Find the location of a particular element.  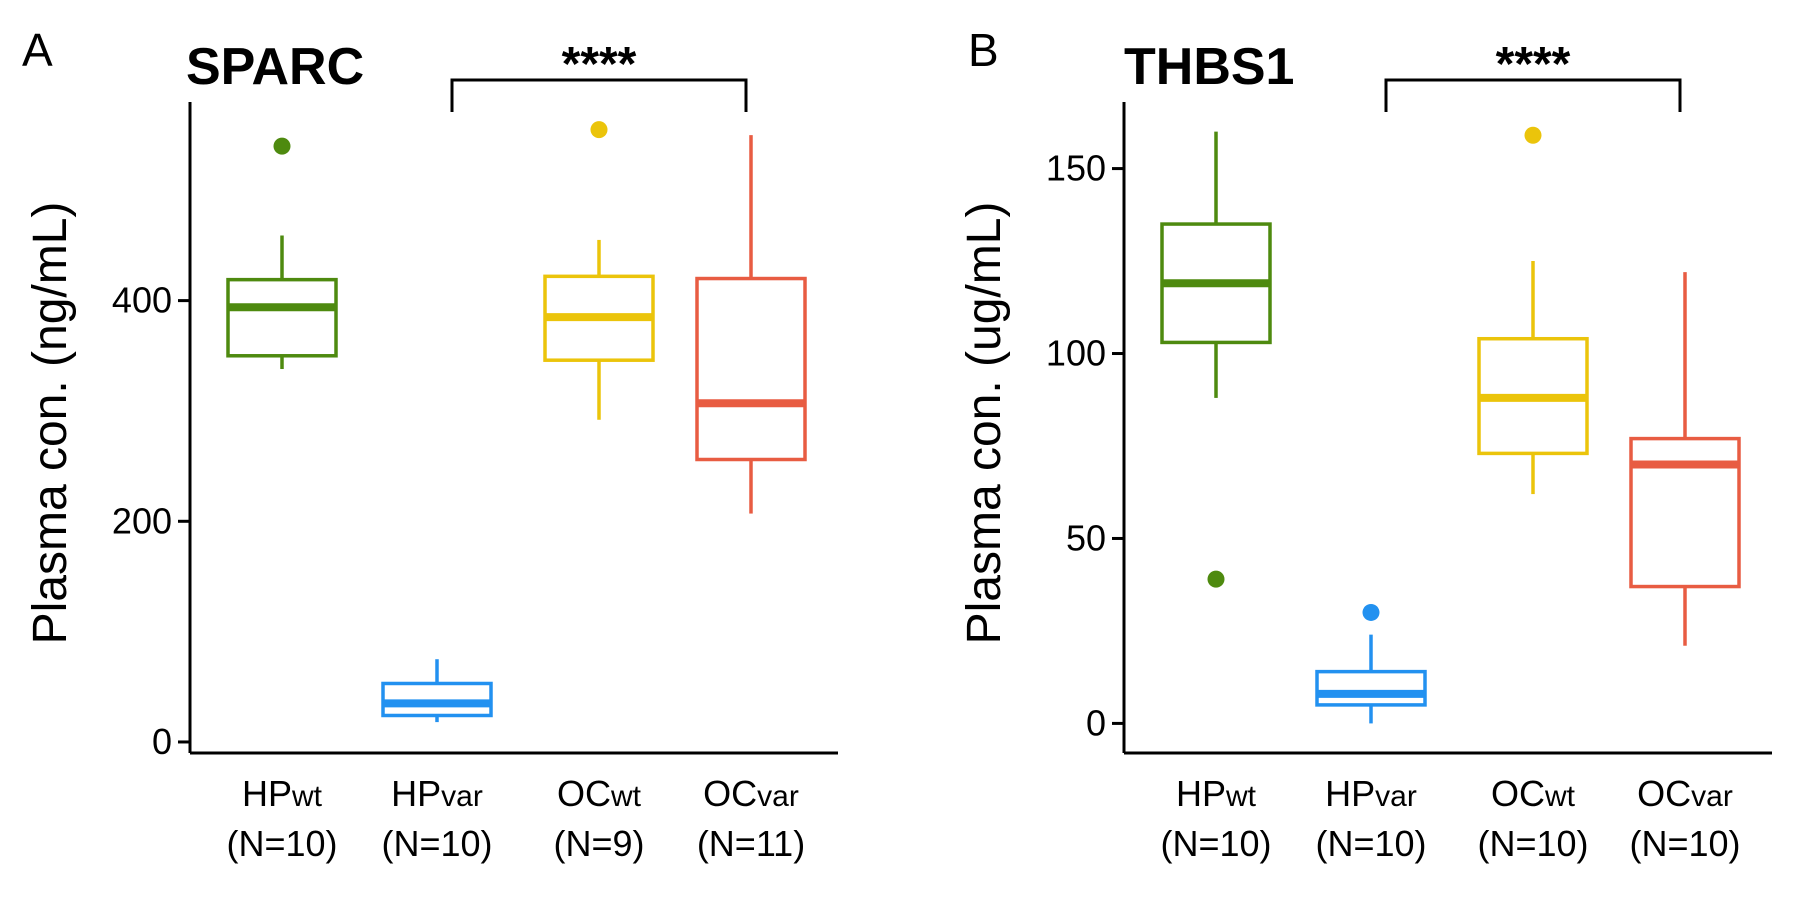

y-axis-title: Plasma con. (ug/mL) is located at coordinates (984, 423).